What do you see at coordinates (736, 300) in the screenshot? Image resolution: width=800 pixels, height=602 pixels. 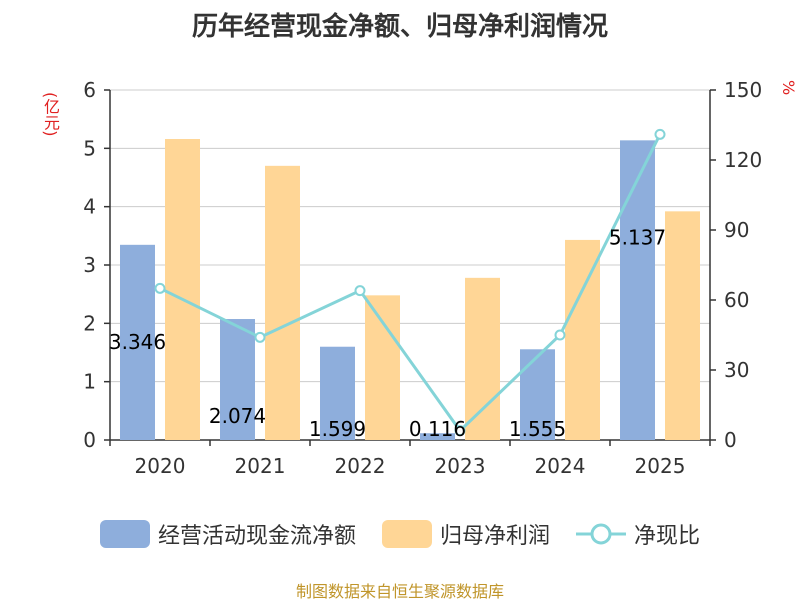 I see `right-tick-label: 60` at bounding box center [736, 300].